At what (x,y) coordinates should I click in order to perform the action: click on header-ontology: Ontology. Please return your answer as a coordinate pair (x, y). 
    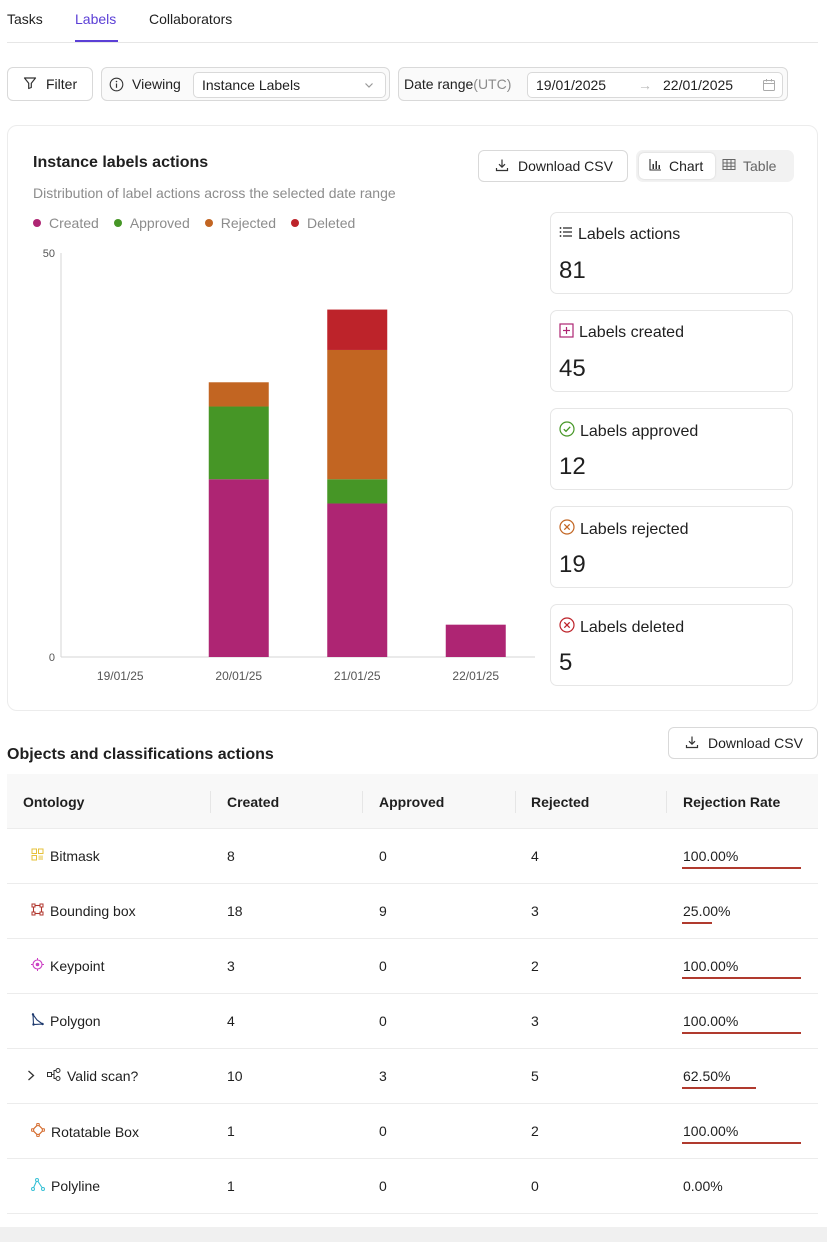
    Looking at the image, I should click on (54, 802).